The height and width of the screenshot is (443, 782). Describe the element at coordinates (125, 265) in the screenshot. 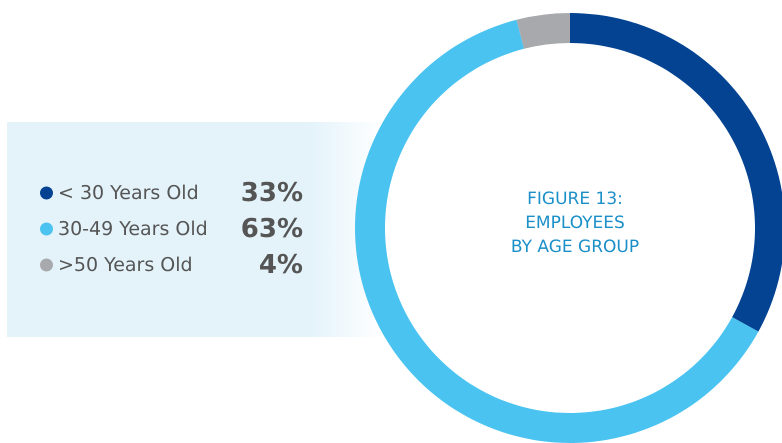

I see `legend-label: >50 Years Old` at that location.